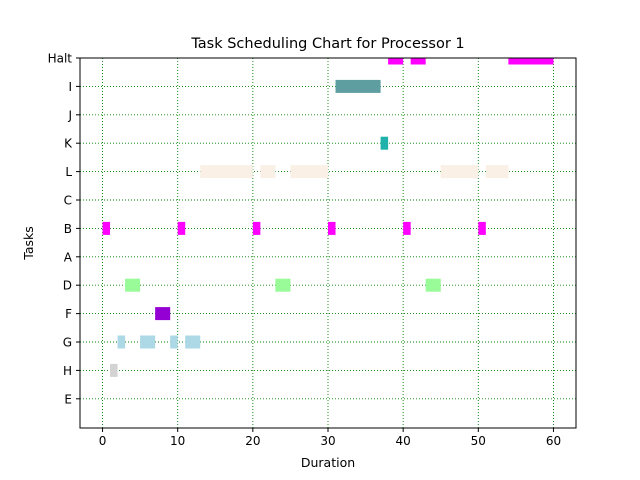  Describe the element at coordinates (68, 172) in the screenshot. I see `y-tick-label-l: L` at that location.